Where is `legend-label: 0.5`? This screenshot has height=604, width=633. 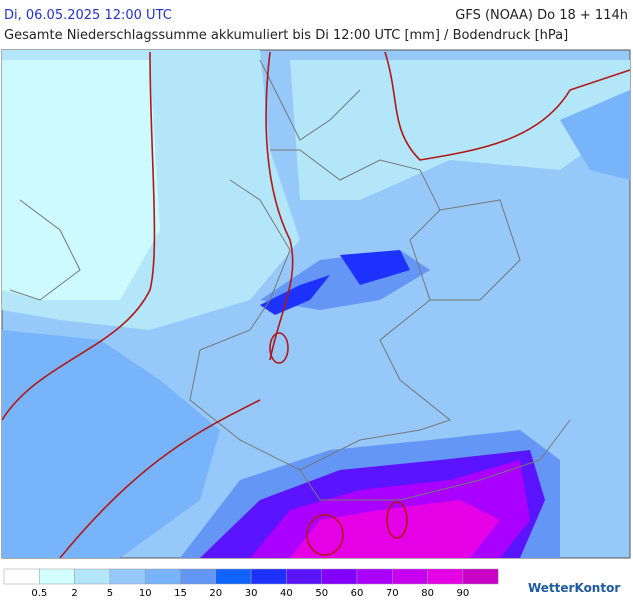
legend-label: 0.5 is located at coordinates (39, 593).